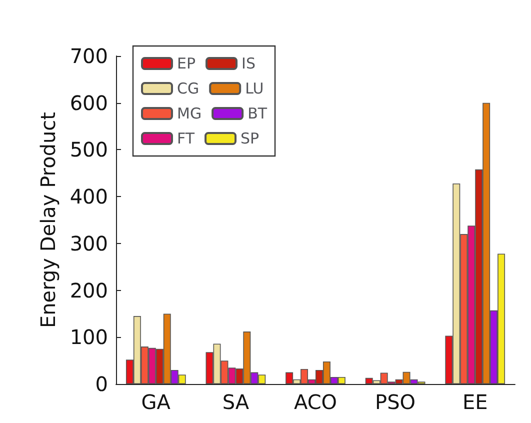 Image resolution: width=531 pixels, height=423 pixels. Describe the element at coordinates (395, 402) in the screenshot. I see `x-tick-label: PSO` at that location.